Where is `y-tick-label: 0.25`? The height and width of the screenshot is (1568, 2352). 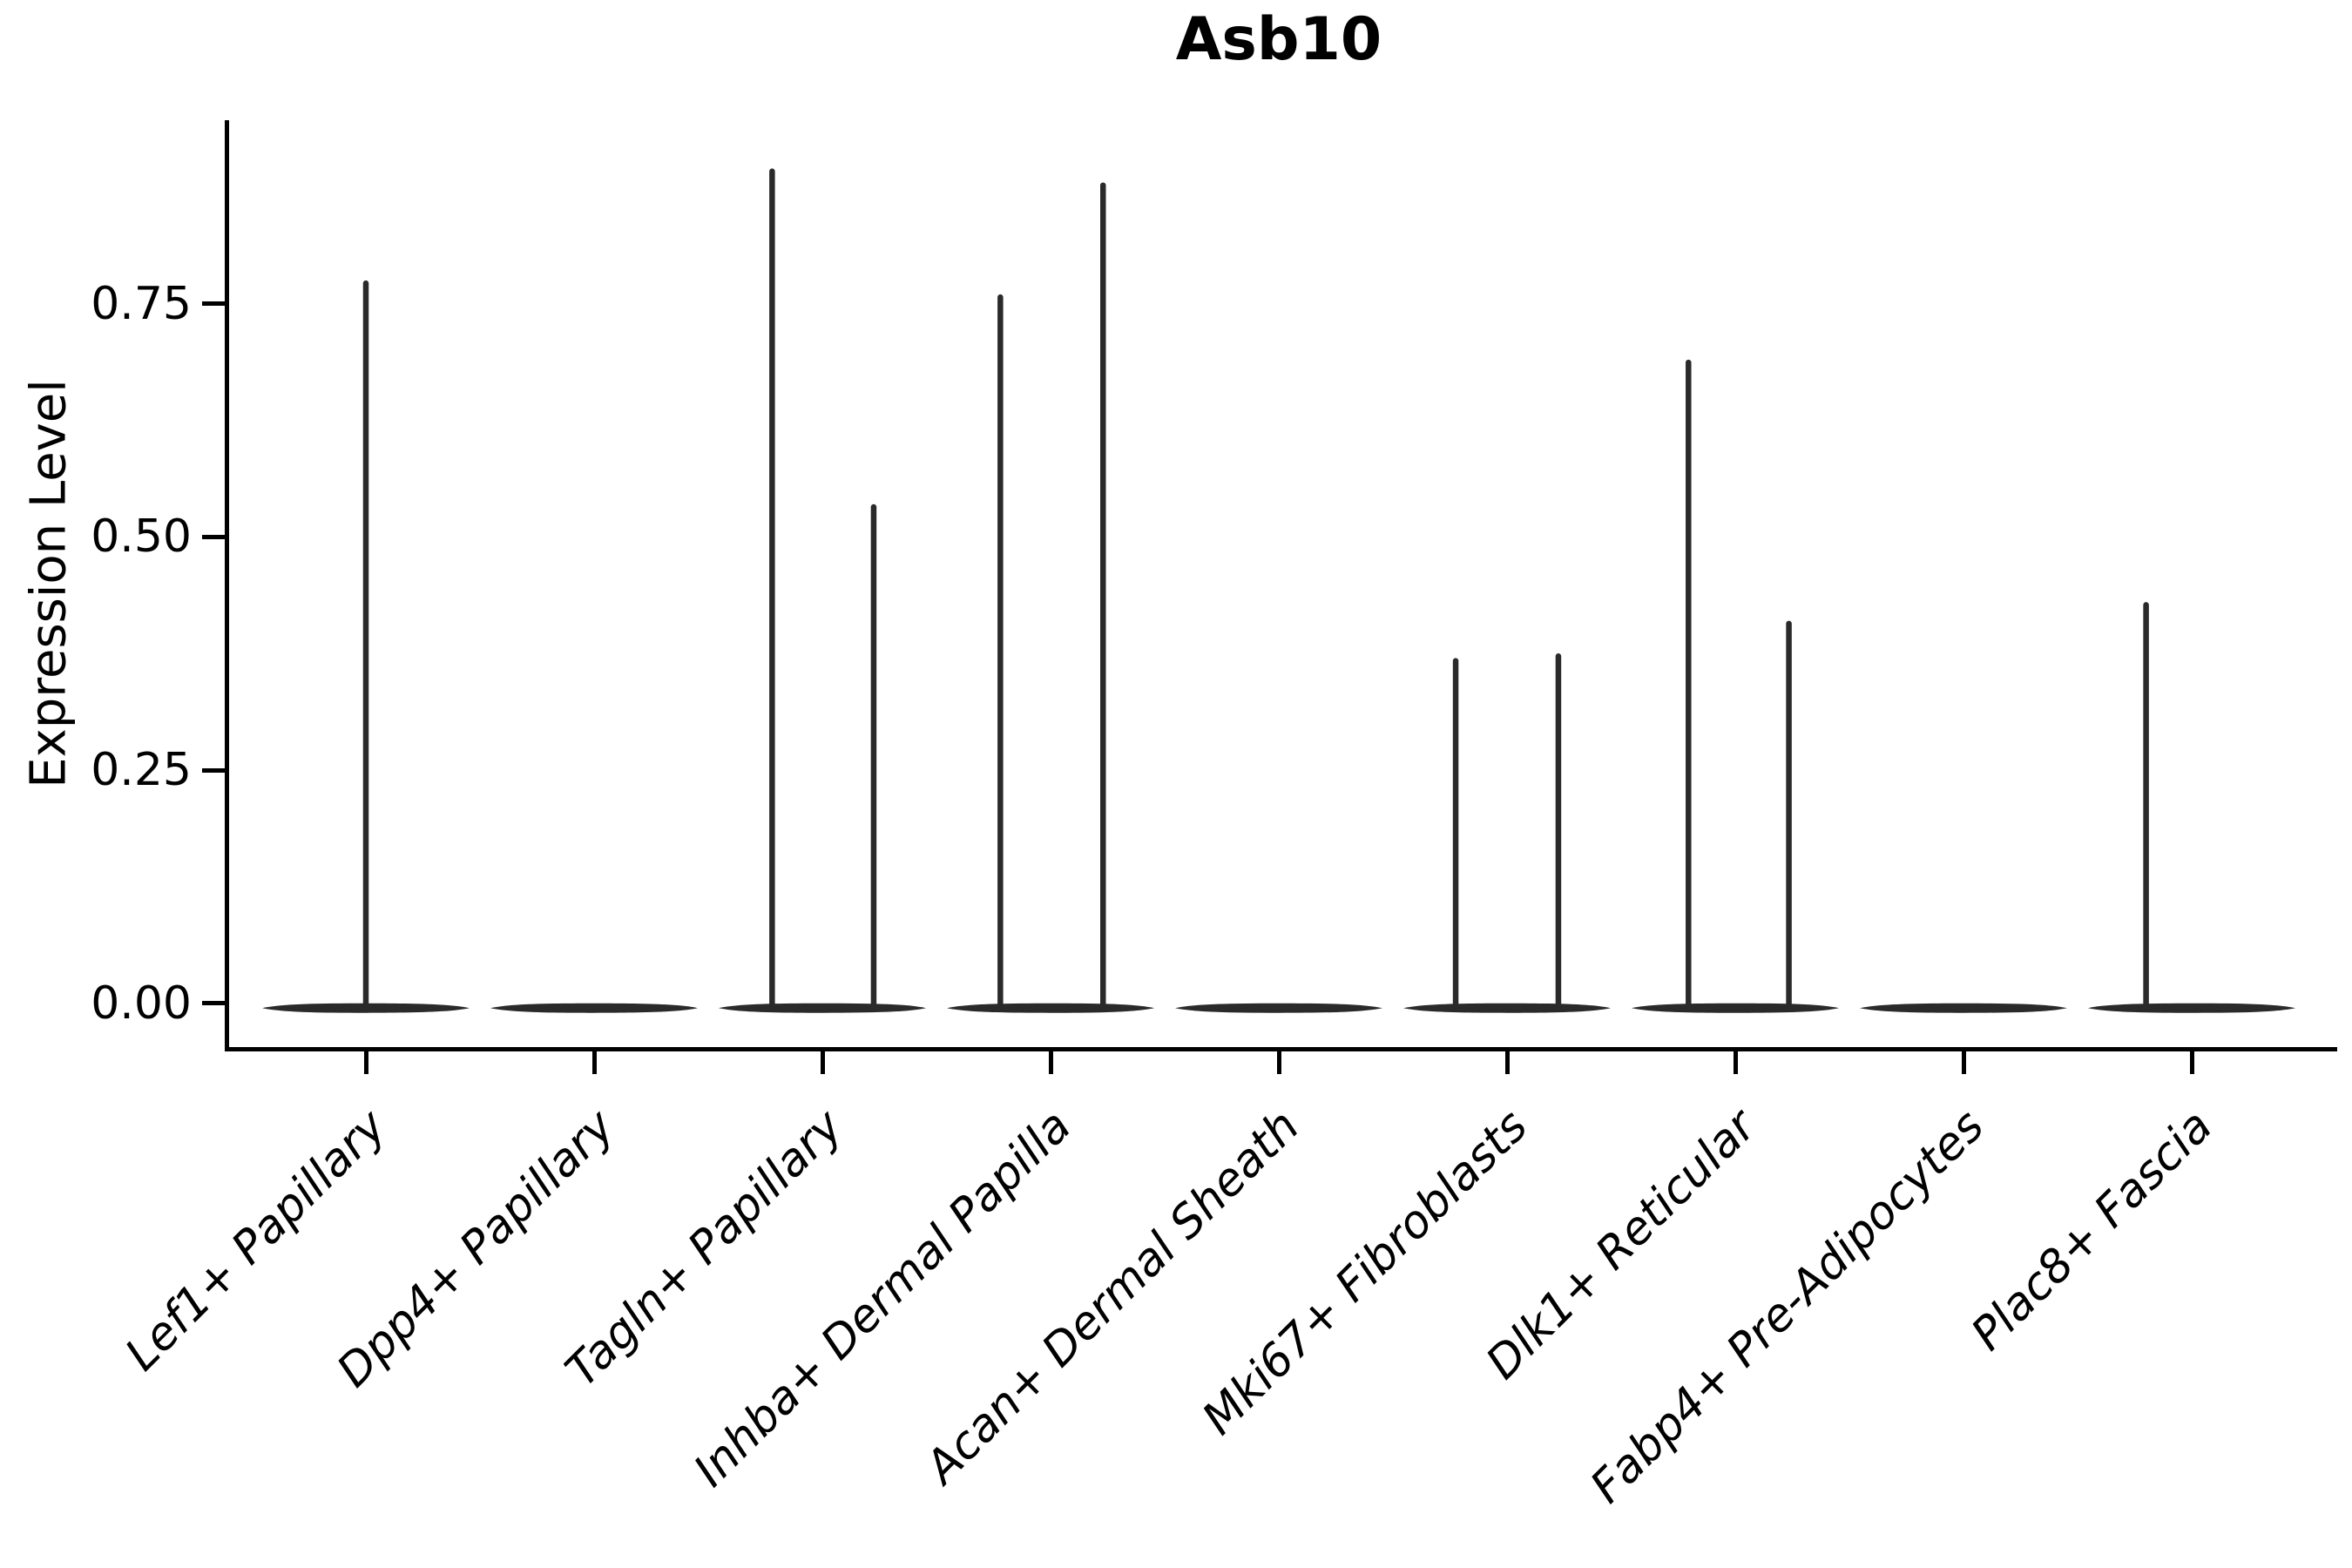 y-tick-label: 0.25 is located at coordinates (141, 770).